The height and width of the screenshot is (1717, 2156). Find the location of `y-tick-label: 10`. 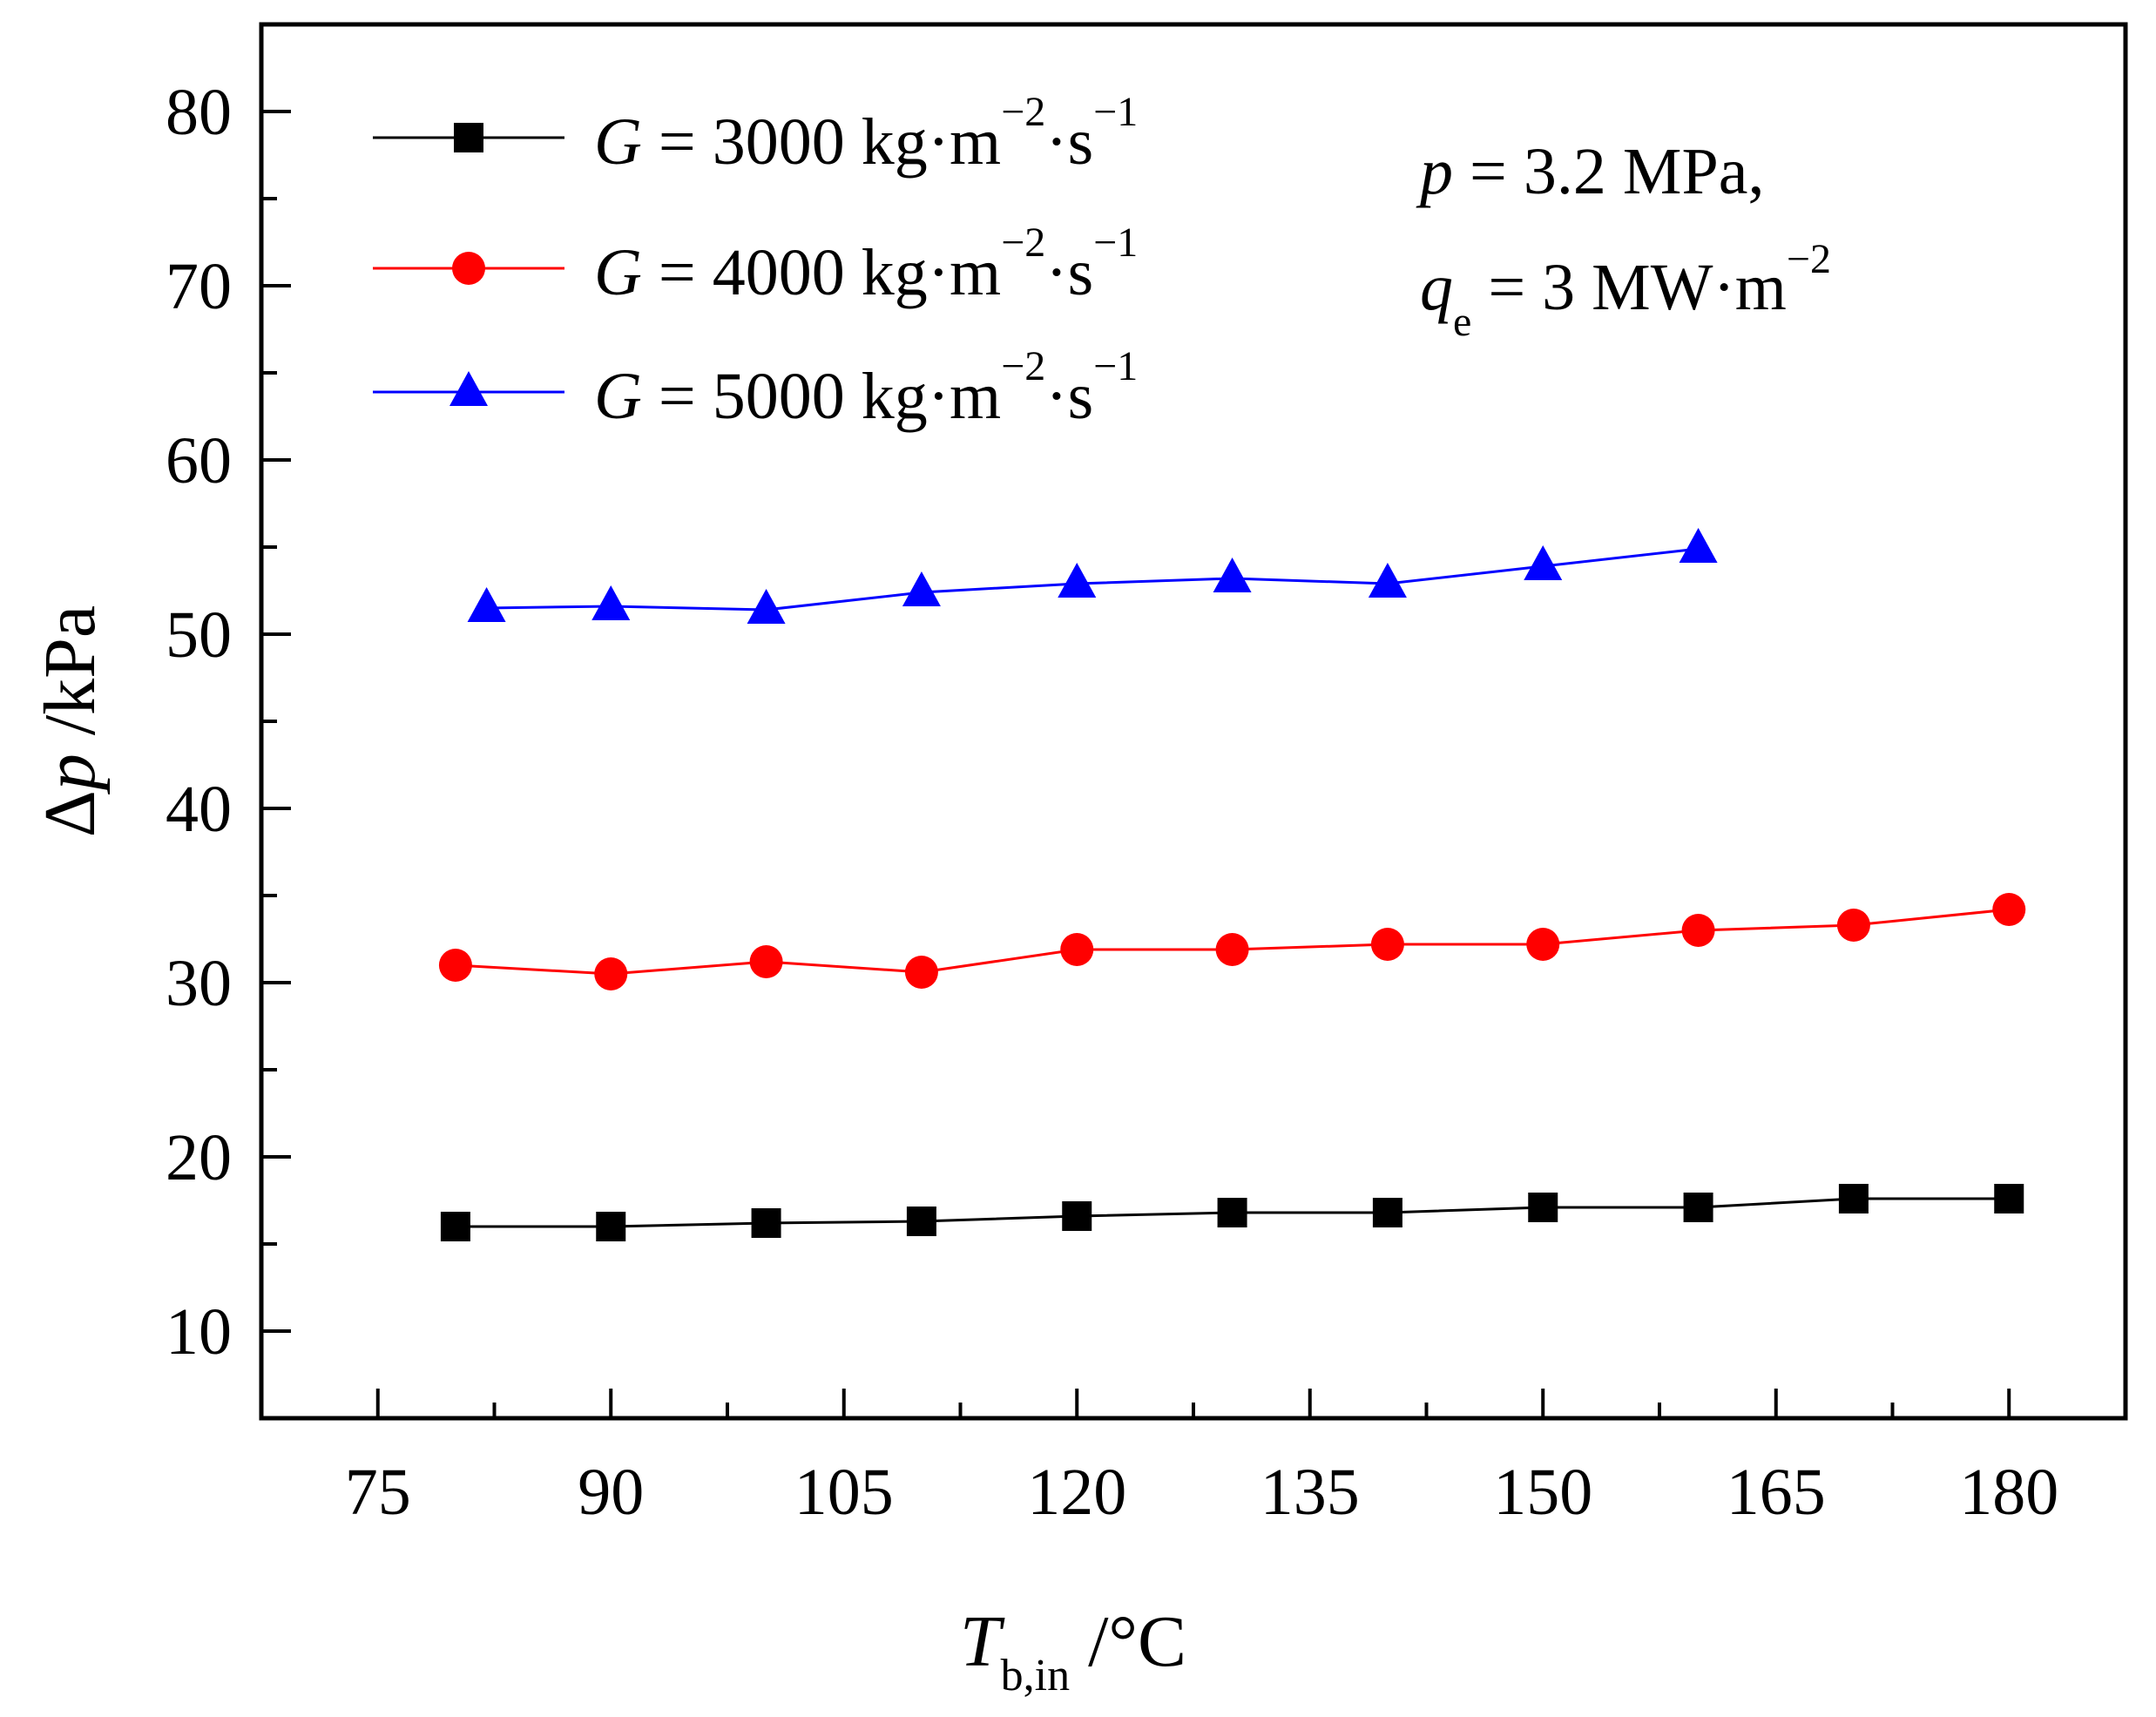

y-tick-label: 10 is located at coordinates (199, 1332).